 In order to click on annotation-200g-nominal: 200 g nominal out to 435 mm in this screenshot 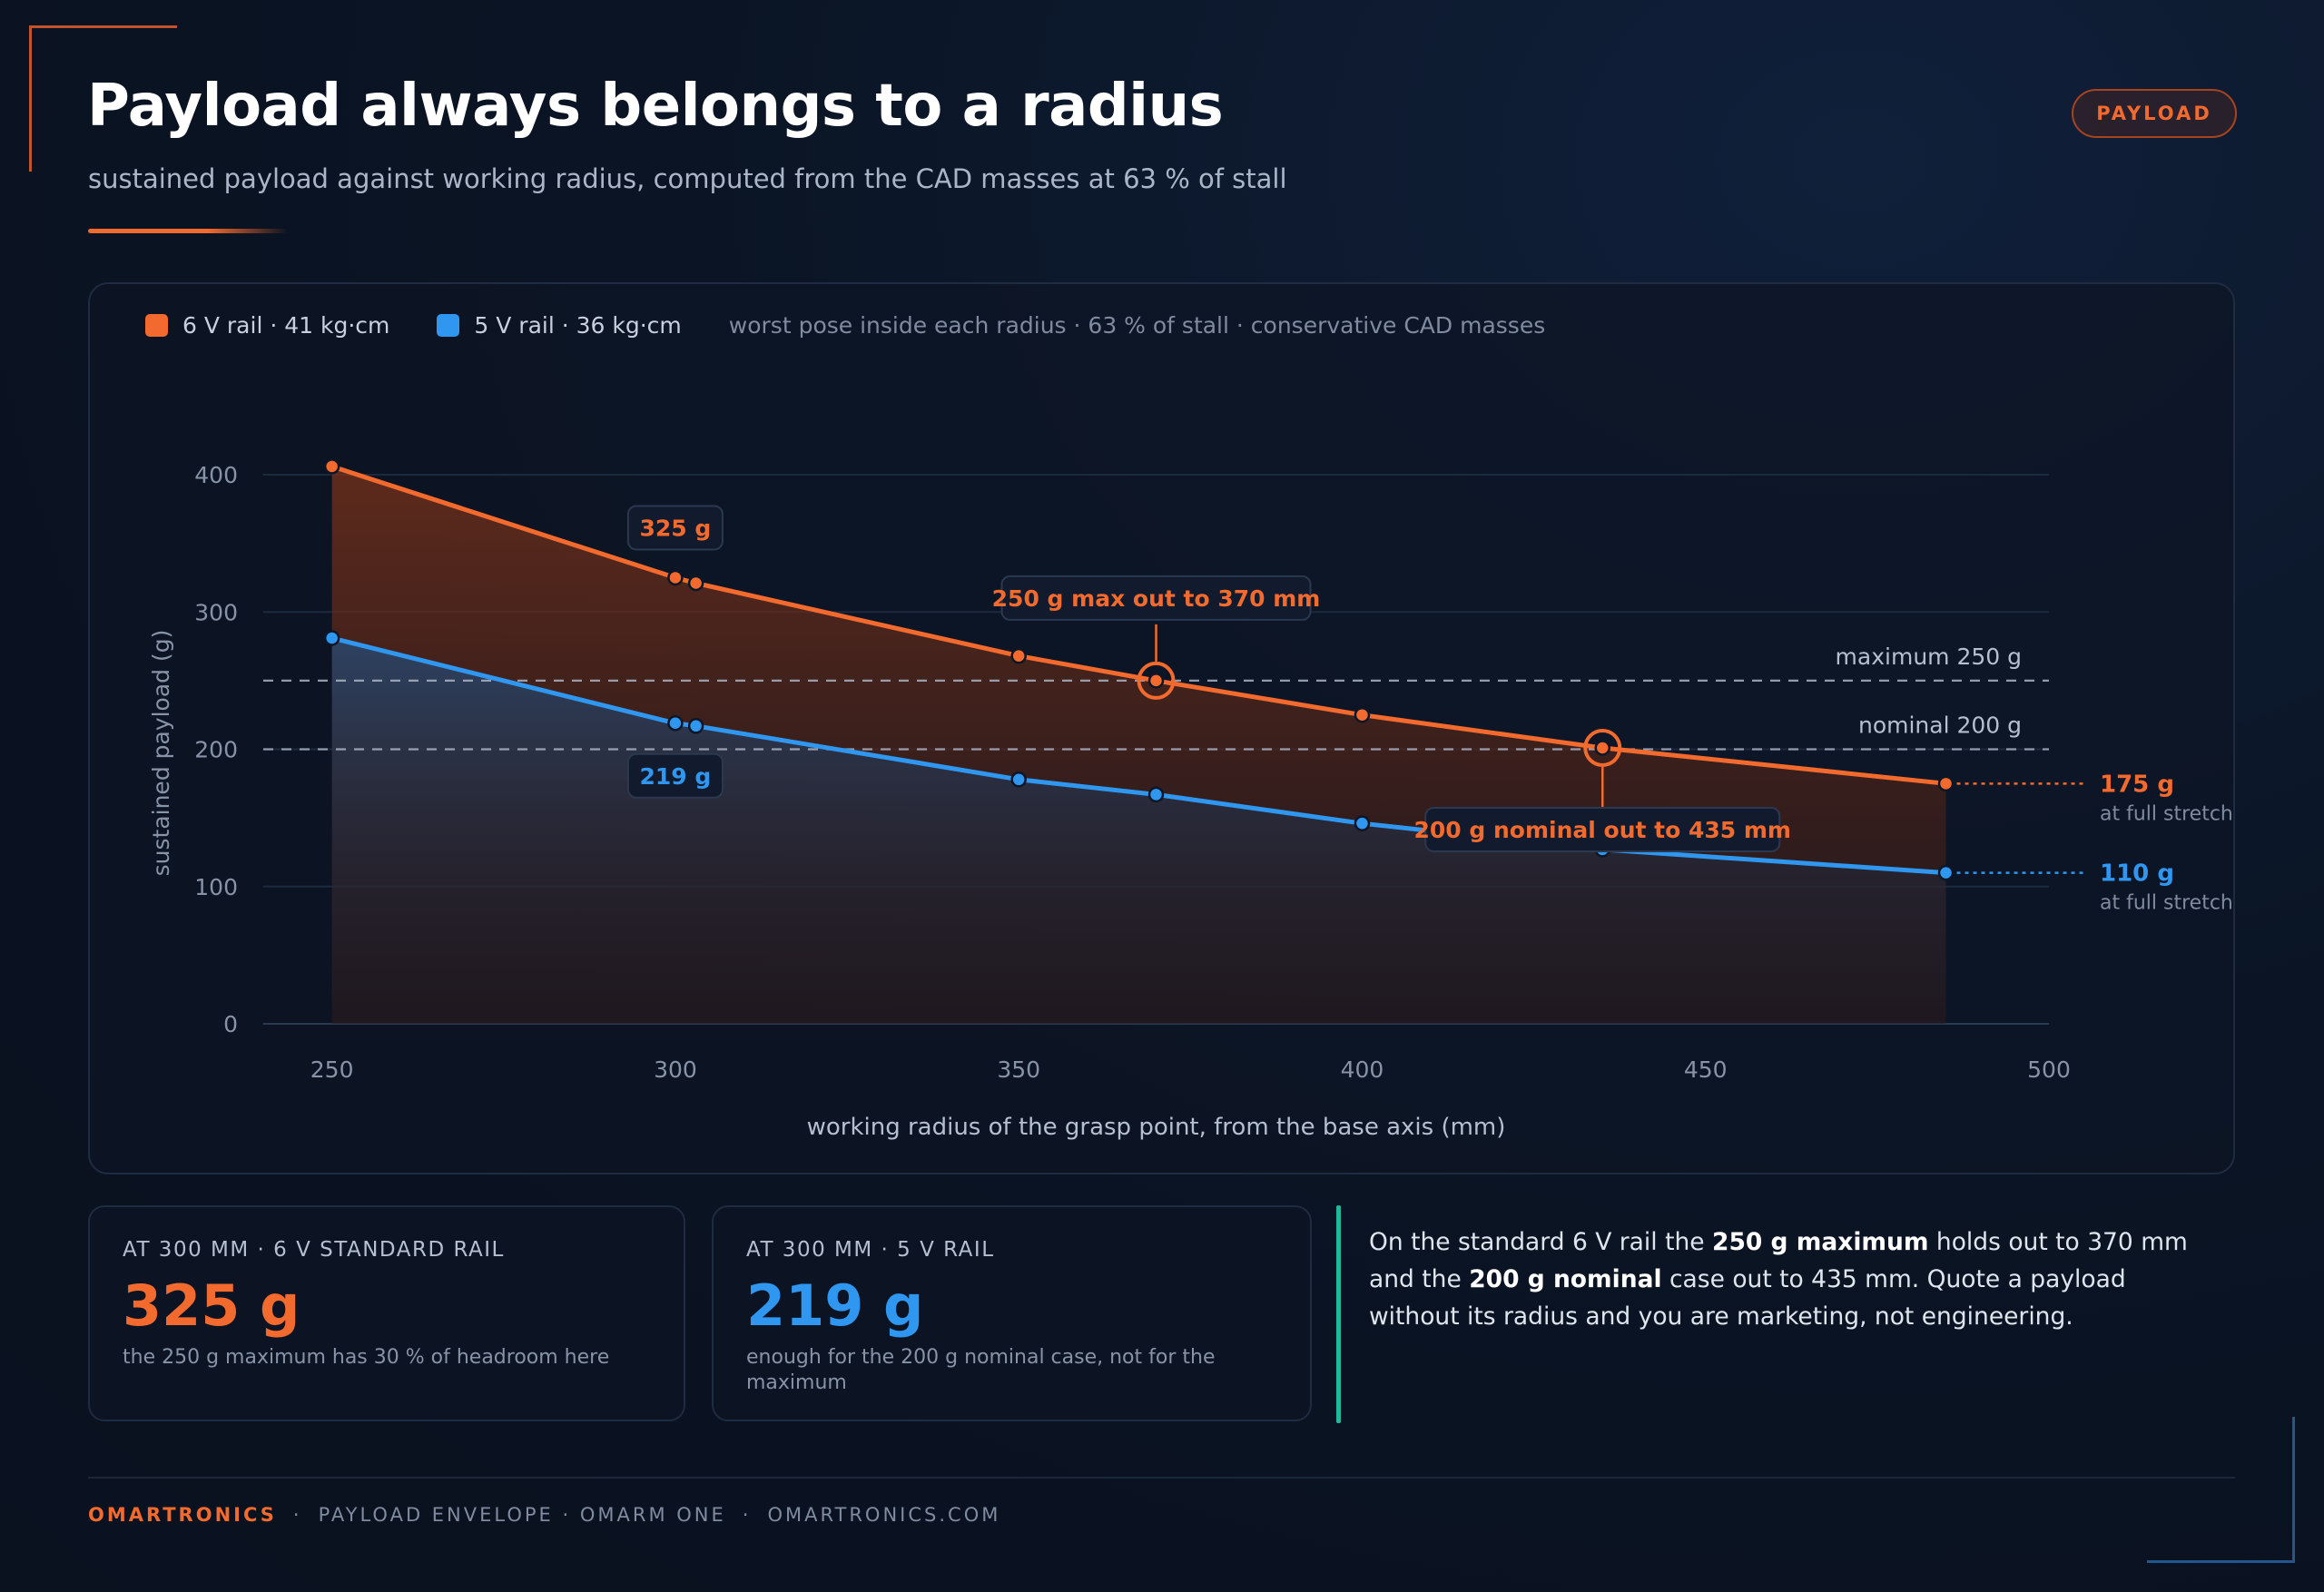, I will do `click(1602, 830)`.